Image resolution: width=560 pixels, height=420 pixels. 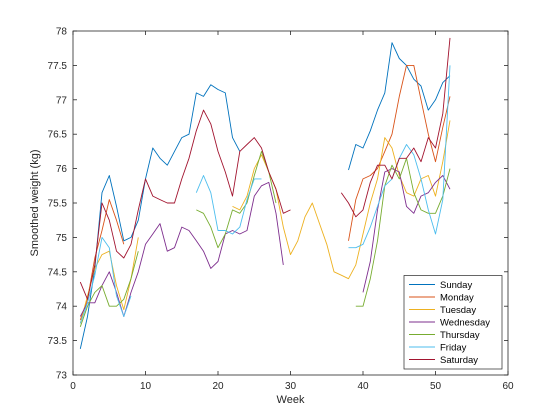 What do you see at coordinates (457, 297) in the screenshot?
I see `legend-label: Monday` at bounding box center [457, 297].